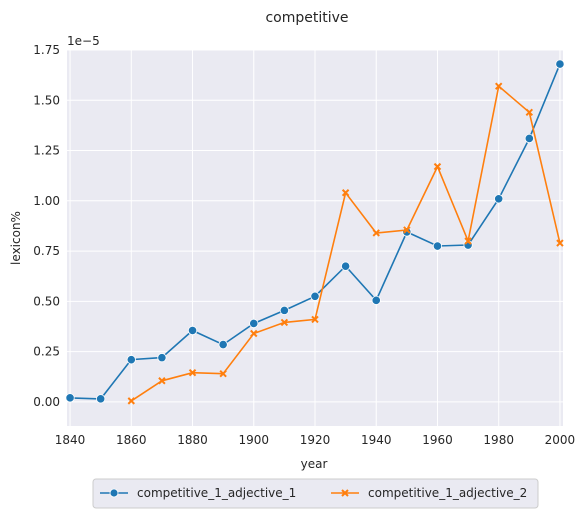 This screenshot has height=515, width=583. Describe the element at coordinates (16, 238) in the screenshot. I see `y-axis-label: lexicon%` at that location.